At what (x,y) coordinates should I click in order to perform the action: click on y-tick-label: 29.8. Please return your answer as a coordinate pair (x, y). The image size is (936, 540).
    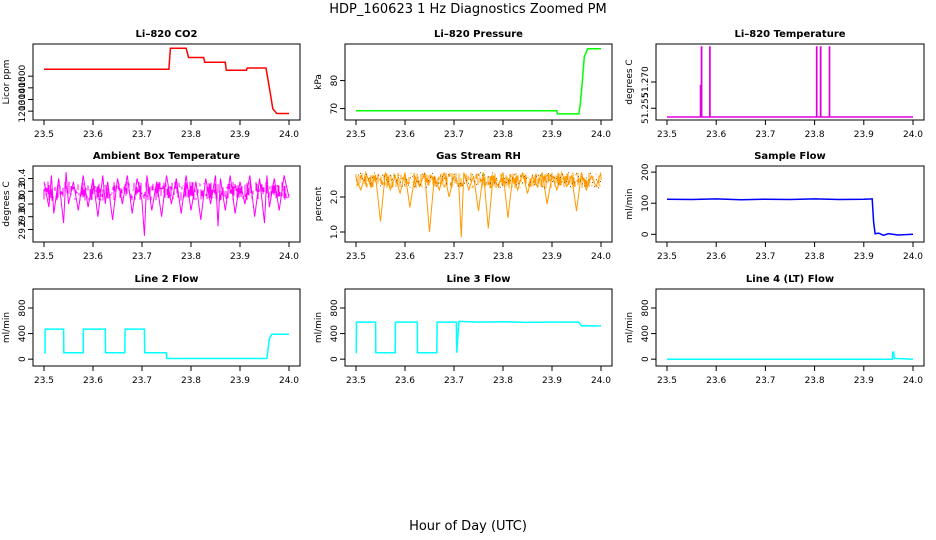
    Looking at the image, I should click on (23, 216).